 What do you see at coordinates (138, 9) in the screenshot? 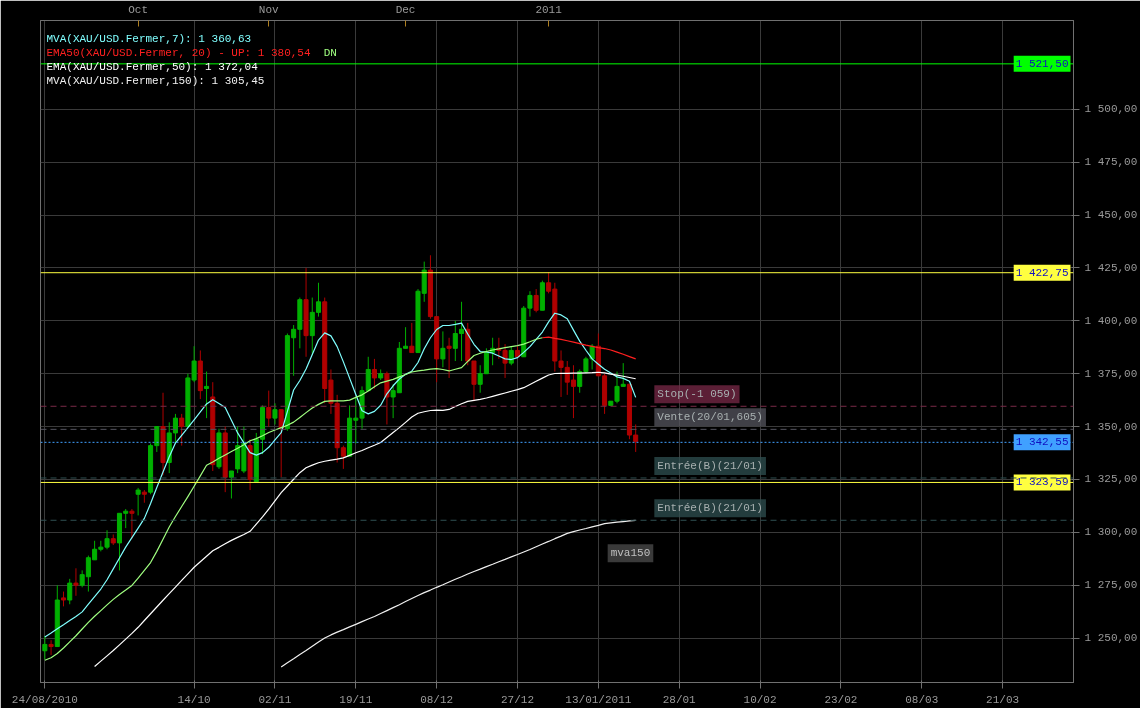
I see `text: Oct` at bounding box center [138, 9].